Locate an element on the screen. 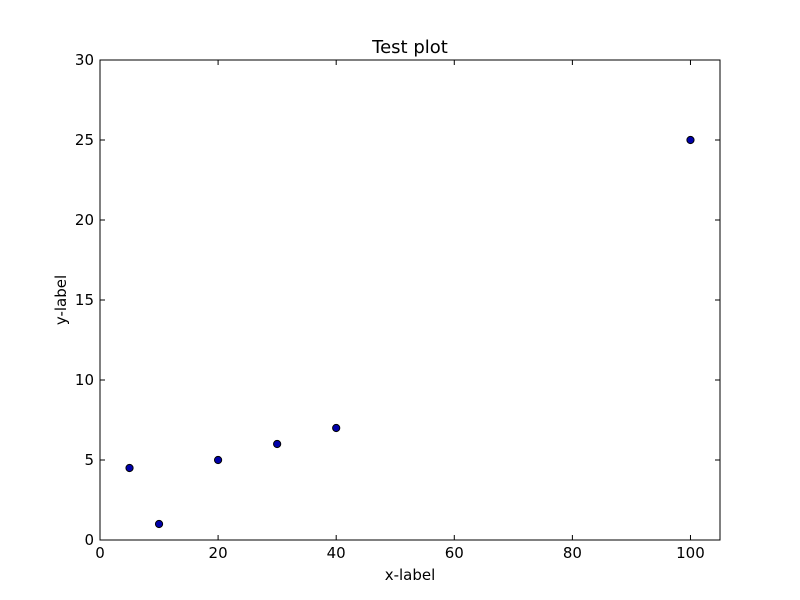 This screenshot has height=600, width=800. x-tick-label: 0 is located at coordinates (100, 553).